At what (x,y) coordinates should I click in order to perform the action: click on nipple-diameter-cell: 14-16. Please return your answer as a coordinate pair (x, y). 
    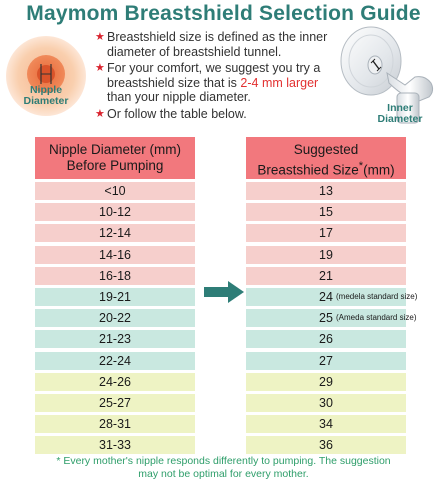
    Looking at the image, I should click on (115, 255).